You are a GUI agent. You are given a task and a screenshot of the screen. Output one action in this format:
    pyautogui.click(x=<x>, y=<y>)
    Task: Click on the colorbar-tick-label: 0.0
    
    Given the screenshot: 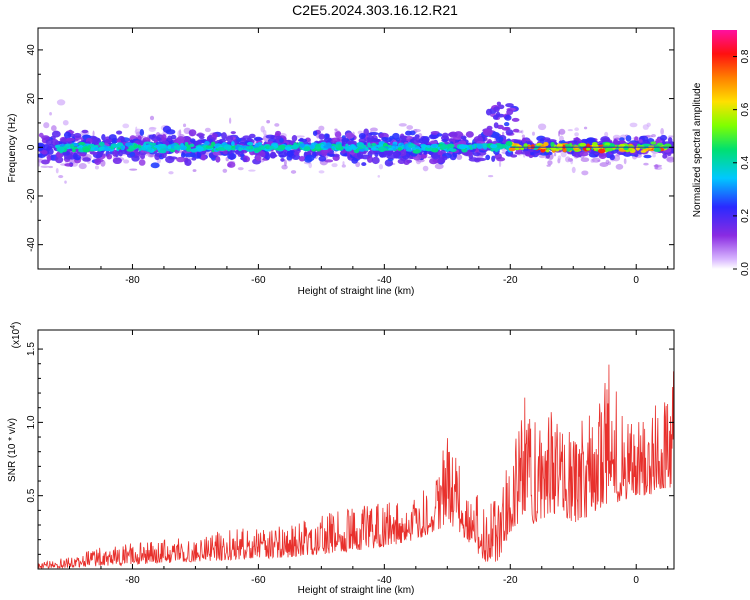 What is the action you would take?
    pyautogui.click(x=745, y=269)
    